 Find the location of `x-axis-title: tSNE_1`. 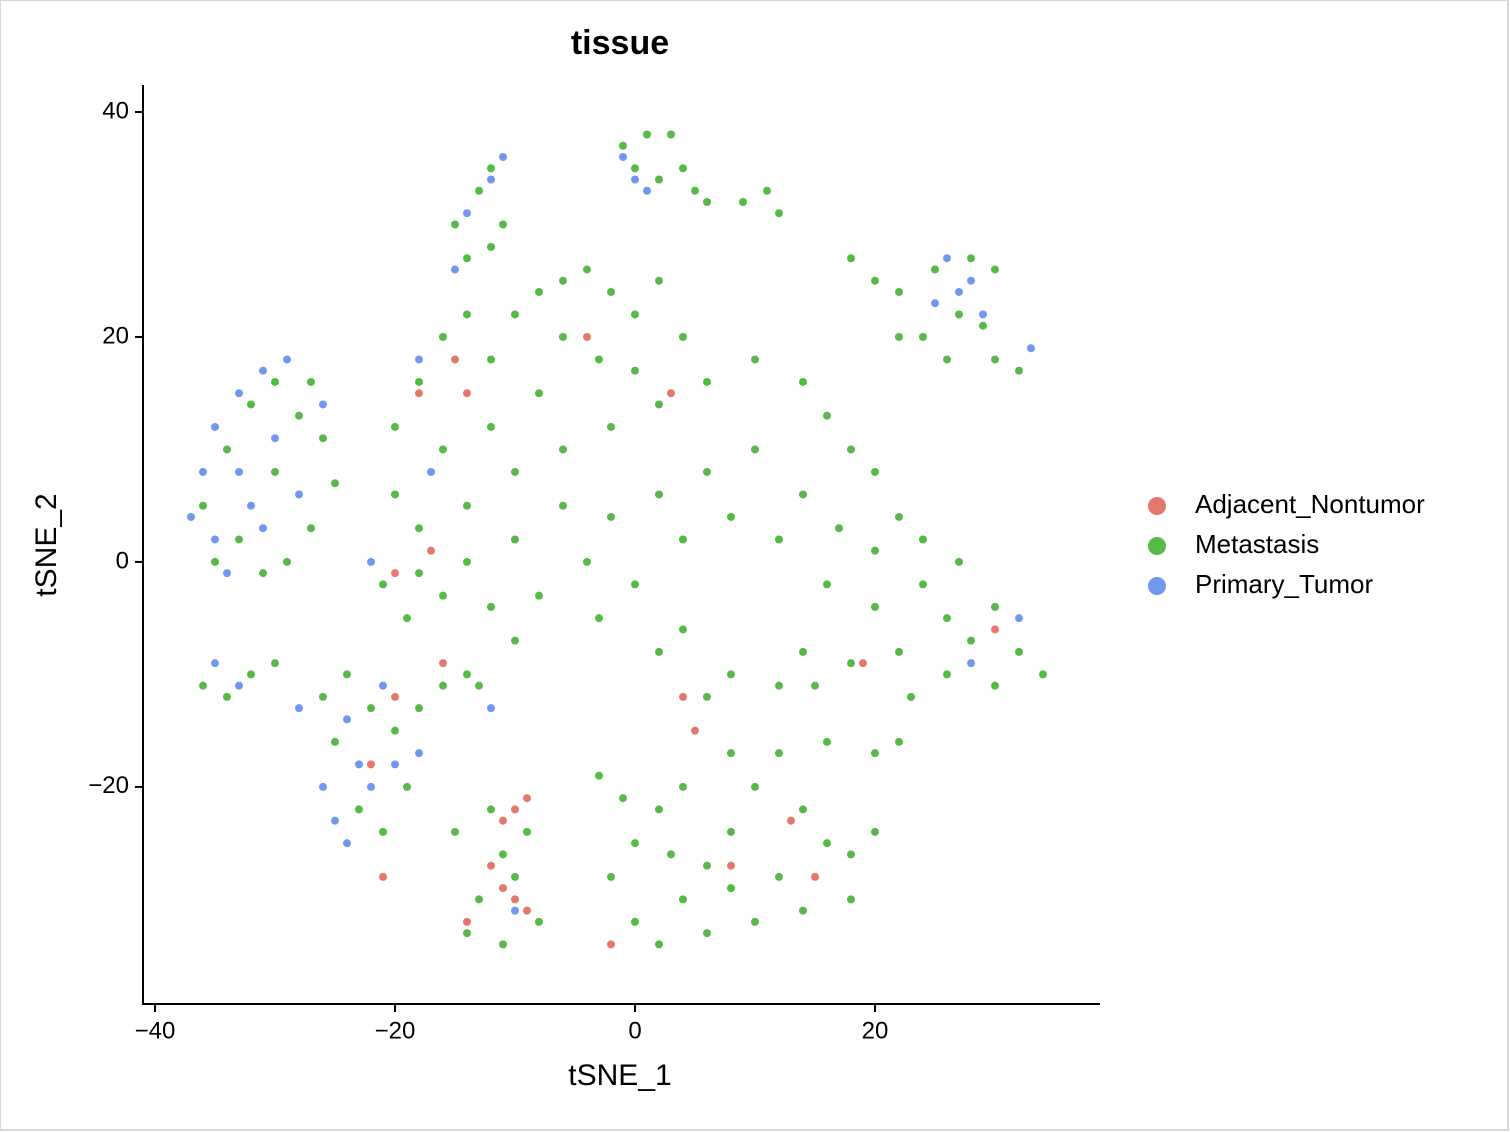

x-axis-title: tSNE_1 is located at coordinates (619, 1075).